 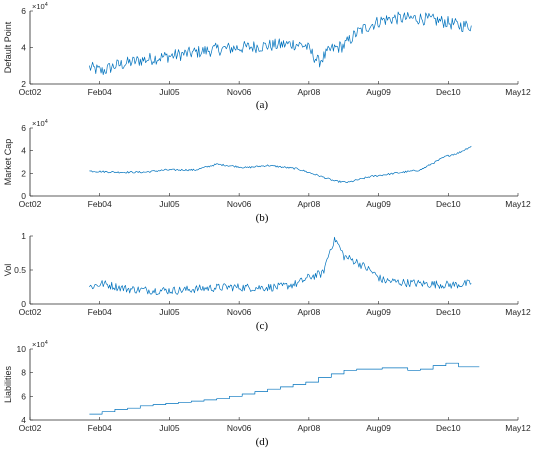 What do you see at coordinates (23, 236) in the screenshot?
I see `y-tick-label: 1` at bounding box center [23, 236].